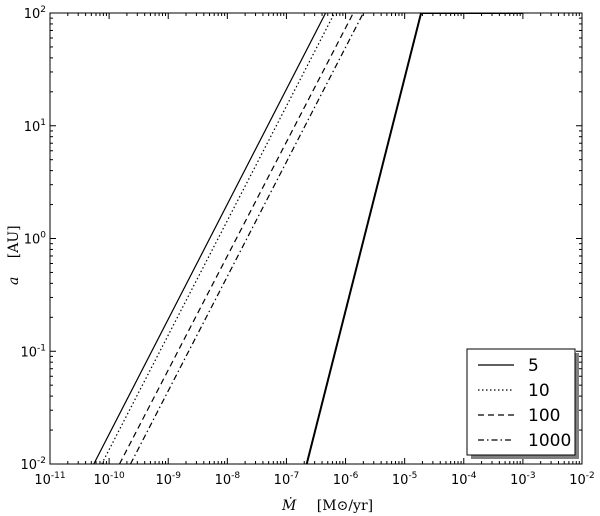 Image resolution: width=600 pixels, height=516 pixels. Describe the element at coordinates (472, 476) in the screenshot. I see `tick-exponent: -4` at that location.